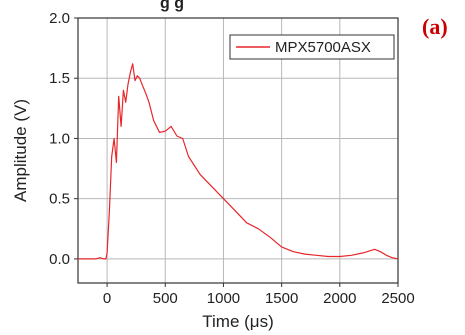 This screenshot has width=465, height=335. What do you see at coordinates (59, 18) in the screenshot?
I see `y-tick-label-4: 2.0` at bounding box center [59, 18].